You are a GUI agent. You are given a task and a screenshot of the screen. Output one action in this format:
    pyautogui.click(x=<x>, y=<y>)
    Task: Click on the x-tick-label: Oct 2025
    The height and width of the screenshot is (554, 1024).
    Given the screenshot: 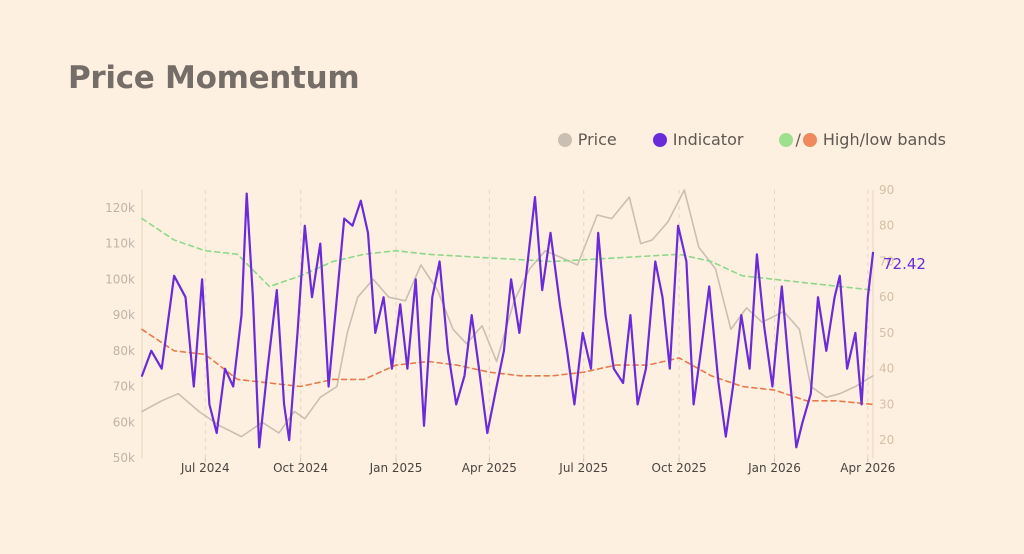 What is the action you would take?
    pyautogui.click(x=679, y=468)
    